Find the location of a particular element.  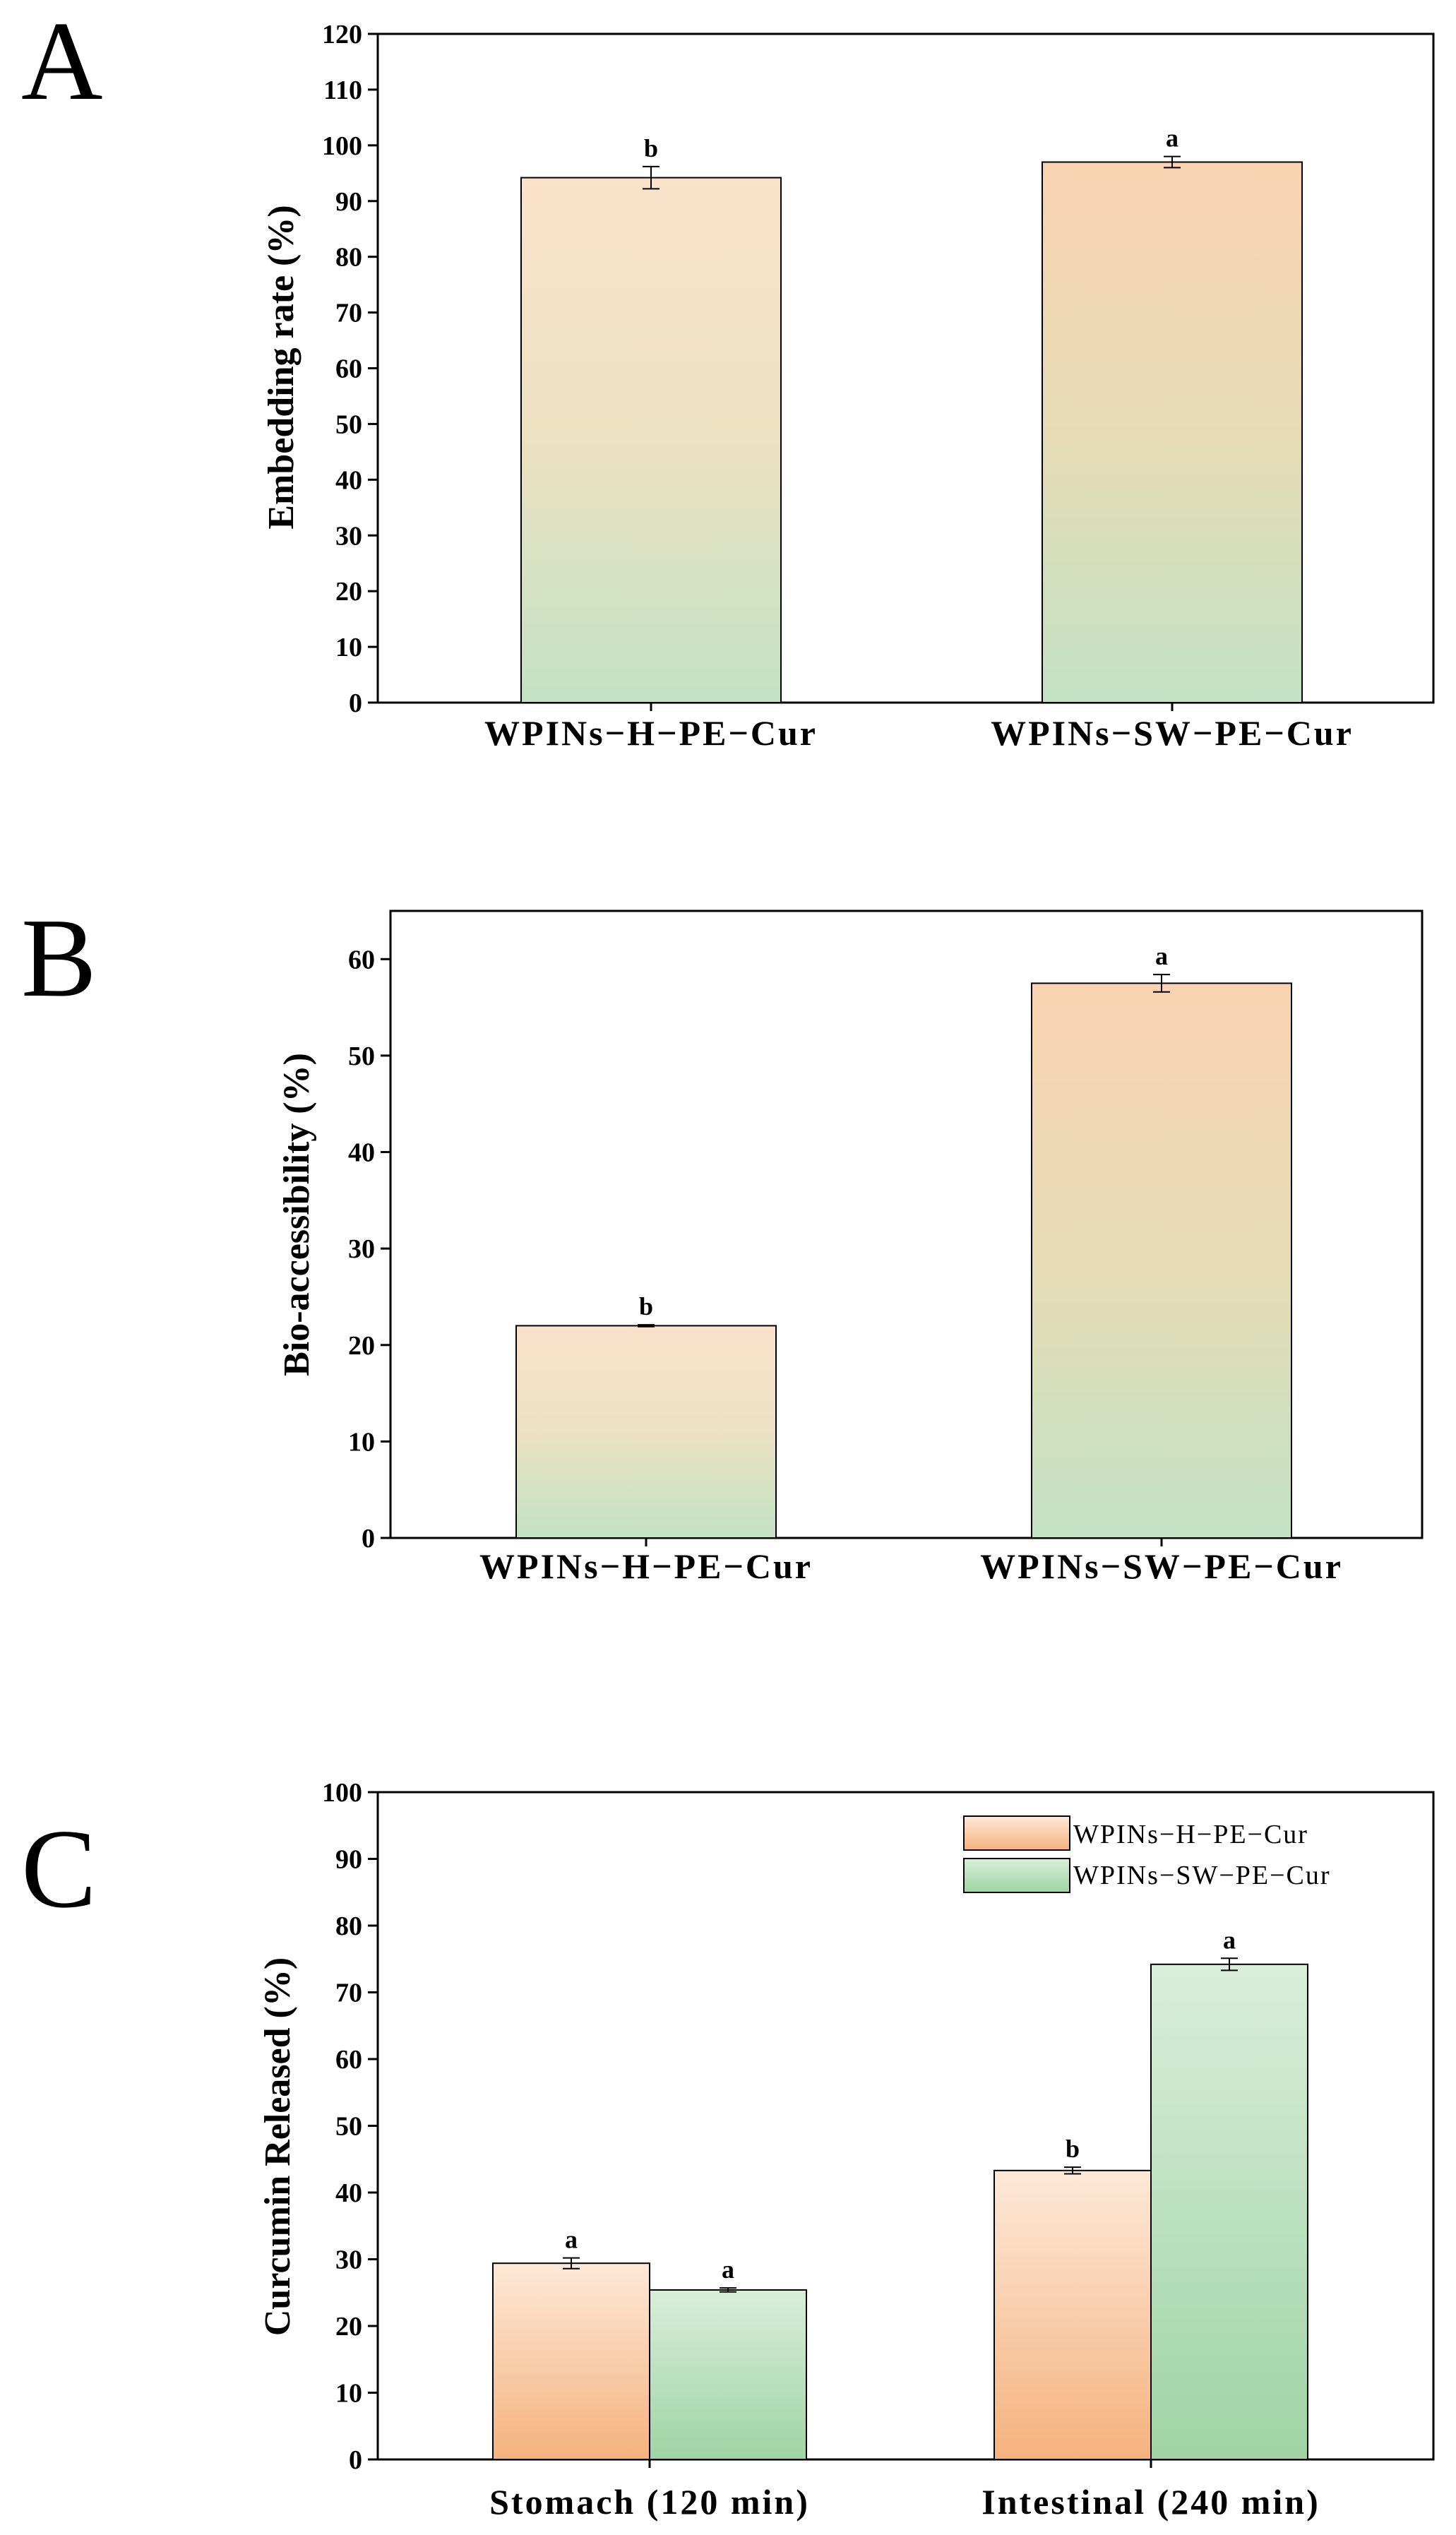

panel-letter-b: B is located at coordinates (59, 957).